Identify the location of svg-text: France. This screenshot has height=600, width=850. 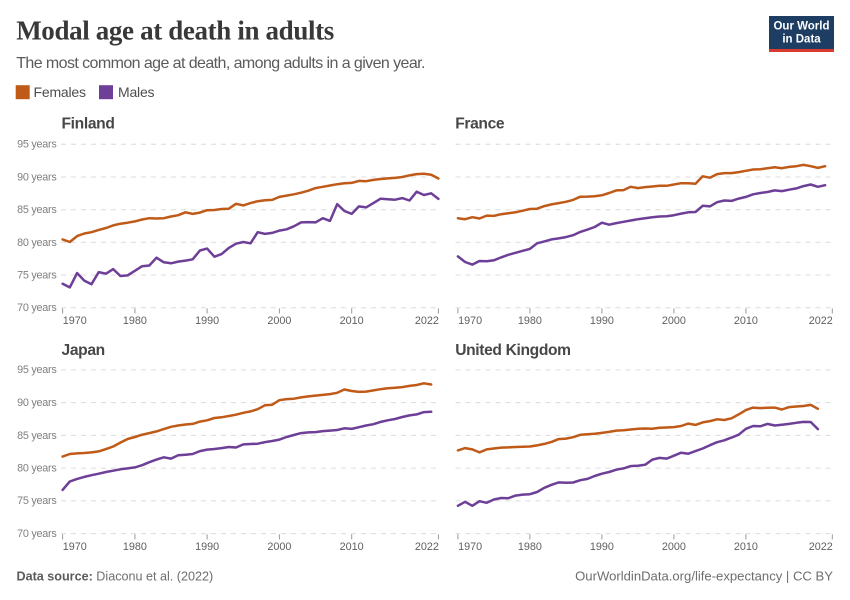
(480, 124).